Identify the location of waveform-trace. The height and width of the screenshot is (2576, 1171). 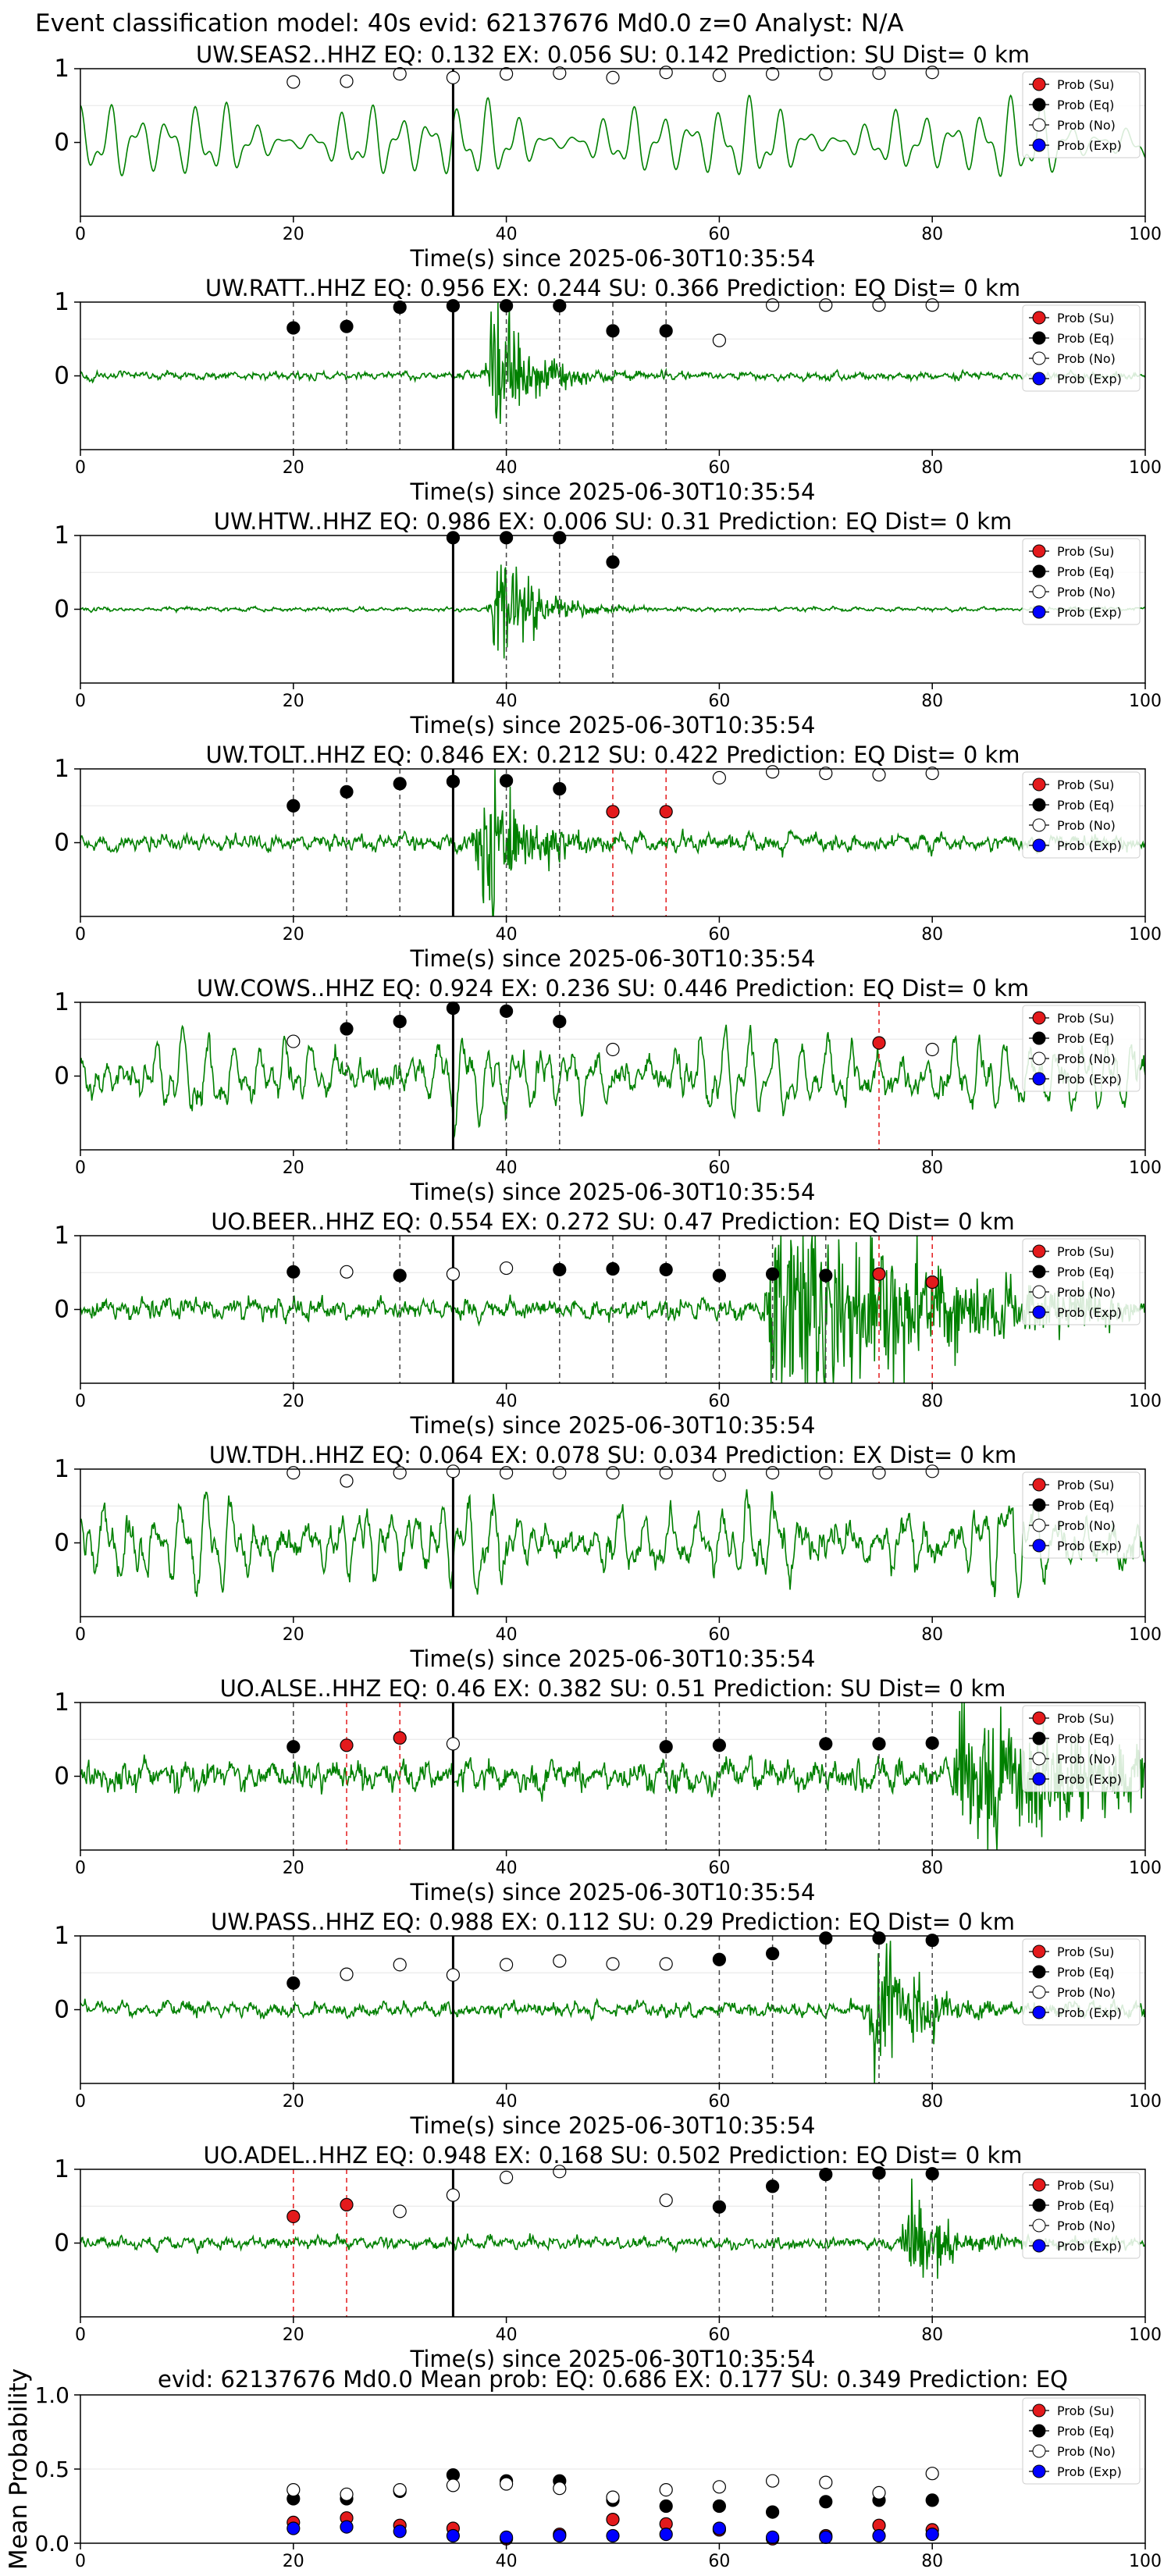
(612, 135).